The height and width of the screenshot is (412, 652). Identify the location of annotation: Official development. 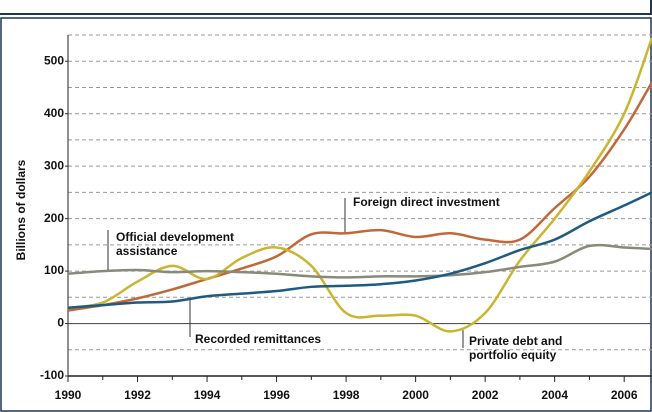
(175, 237).